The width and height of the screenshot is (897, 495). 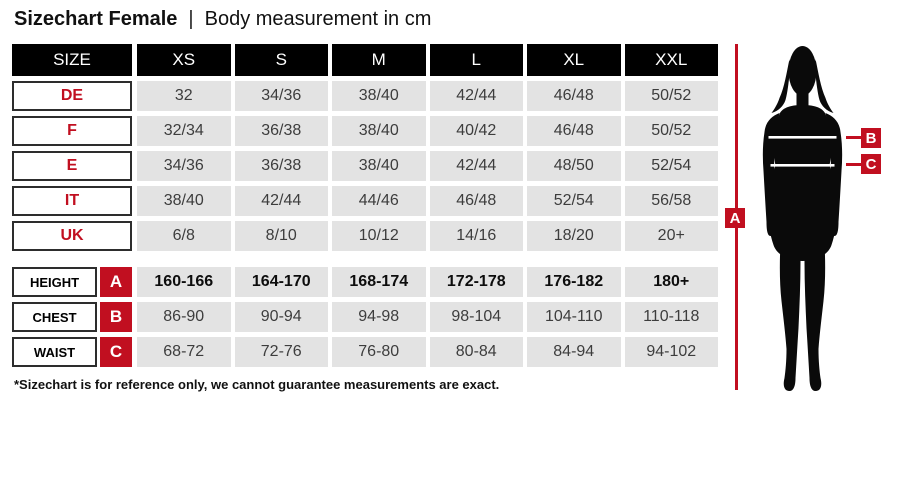 I want to click on table-row-f: F 32/34 36/38 38/40 40/42 46/48 50/52, so click(x=365, y=131).